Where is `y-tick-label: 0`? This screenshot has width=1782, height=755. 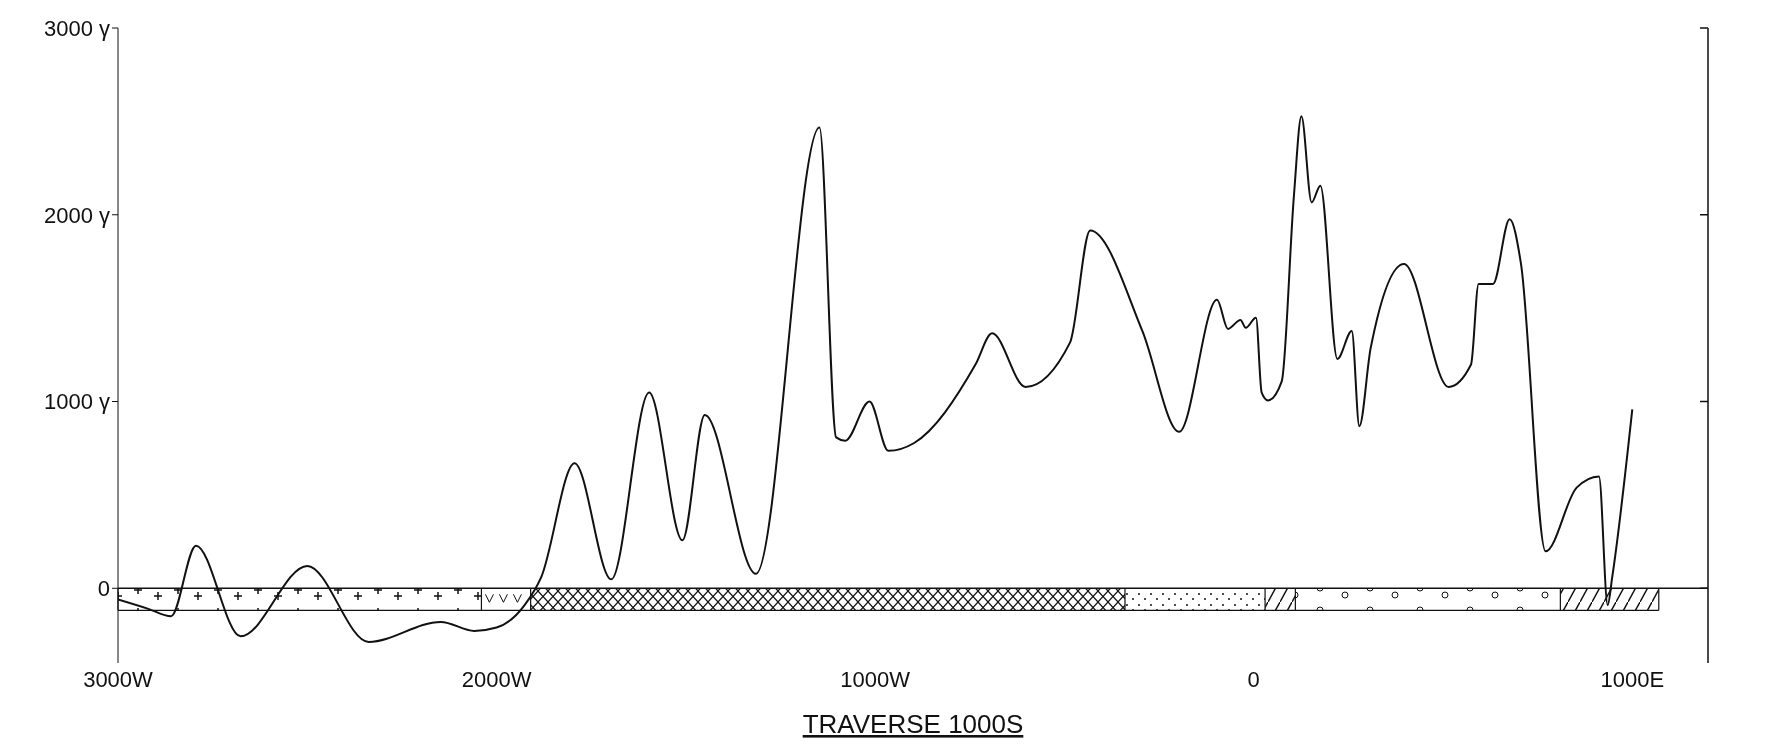
y-tick-label: 0 is located at coordinates (103, 589).